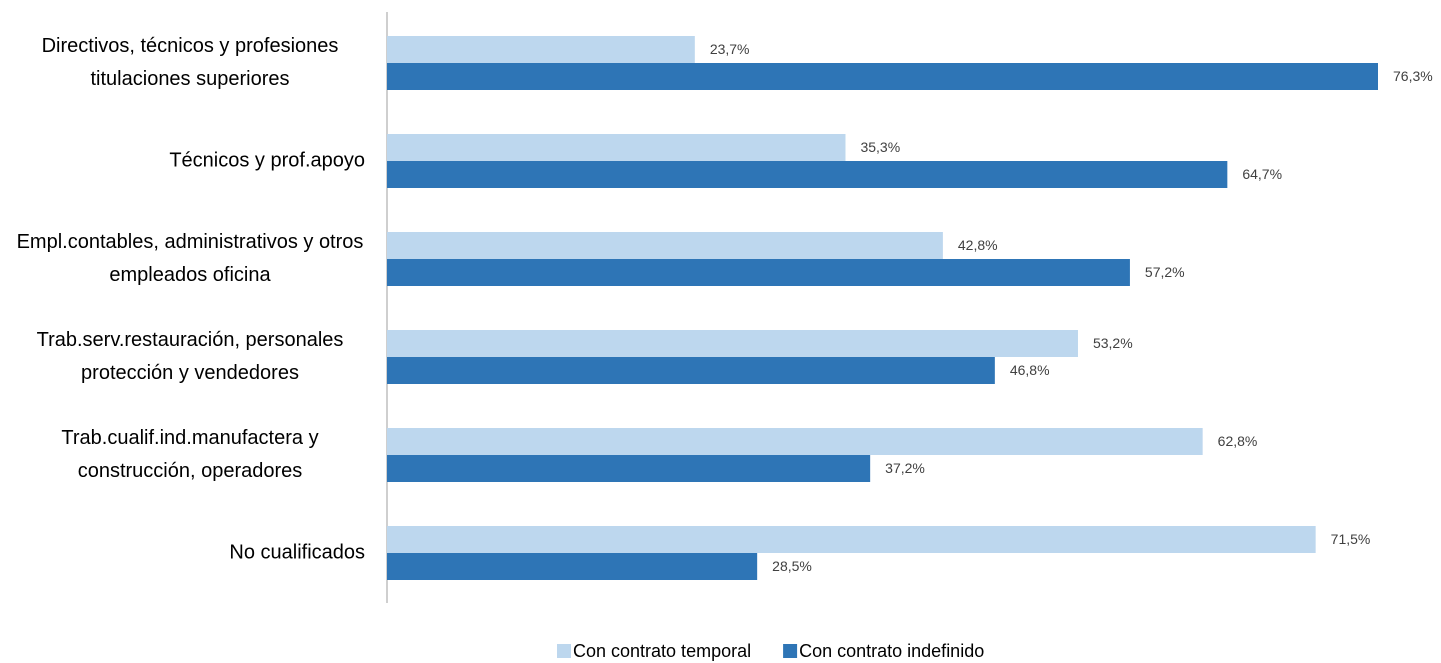  Describe the element at coordinates (1030, 370) in the screenshot. I see `value-label: 46,8%` at that location.